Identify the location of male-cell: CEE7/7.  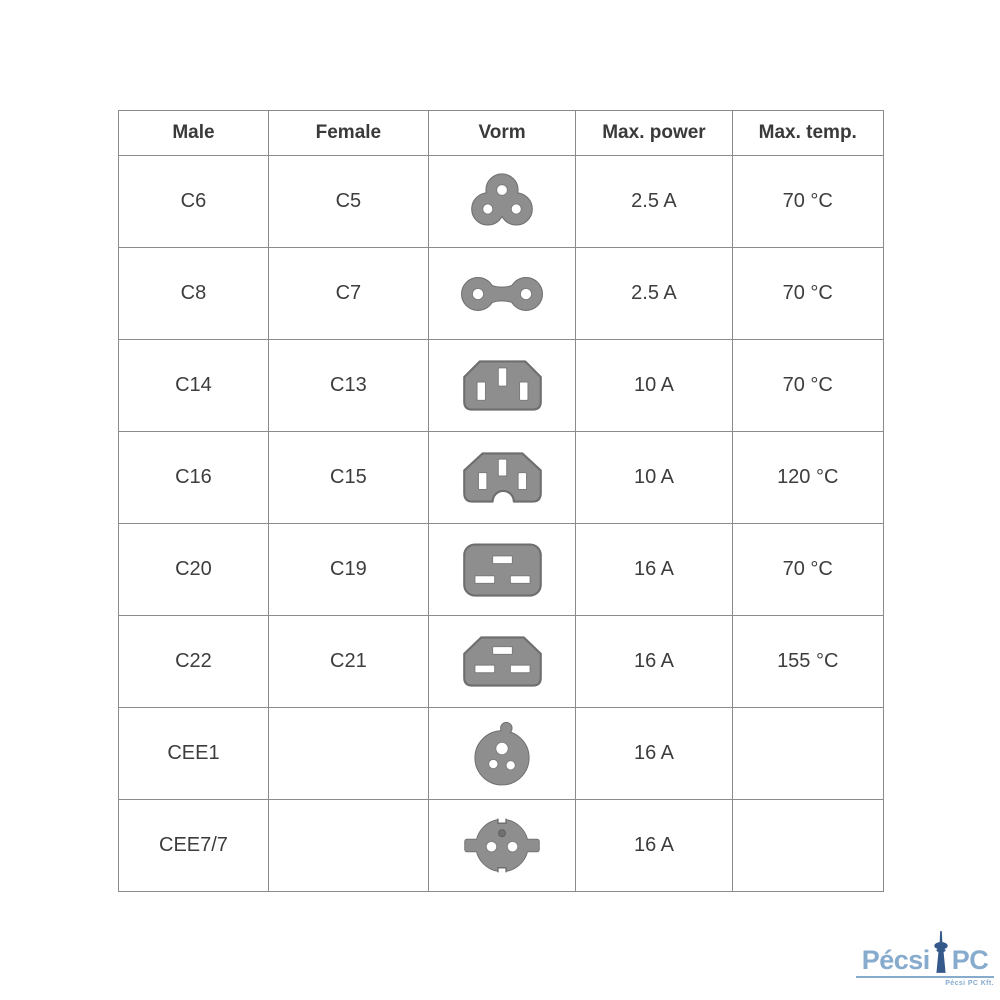
(193, 845).